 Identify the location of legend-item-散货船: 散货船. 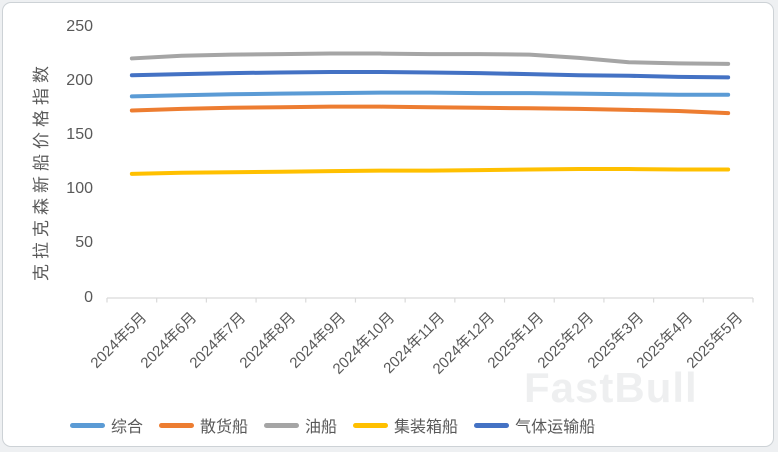
(203, 425).